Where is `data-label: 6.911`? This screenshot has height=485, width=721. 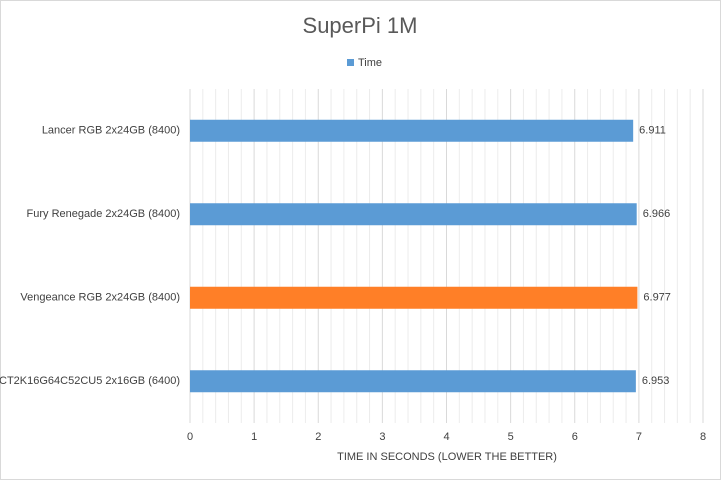
data-label: 6.911 is located at coordinates (652, 131).